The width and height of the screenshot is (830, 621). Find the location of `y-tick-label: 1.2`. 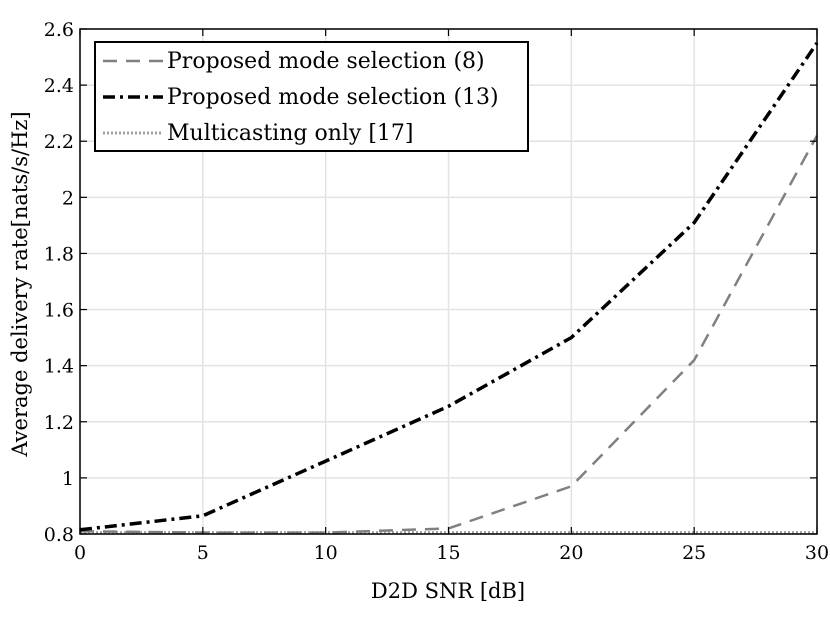

y-tick-label: 1.2 is located at coordinates (59, 423).